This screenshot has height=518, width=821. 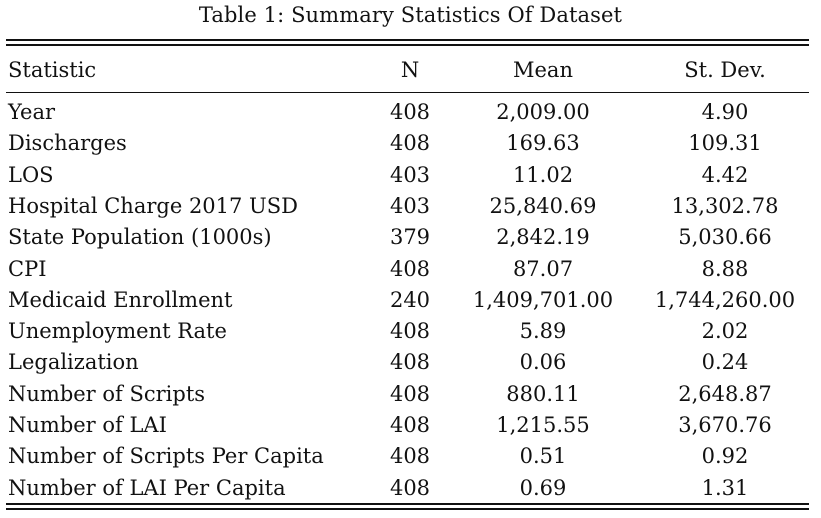 I want to click on table-row: Discharges 408 169.63 109.31, so click(x=410, y=143).